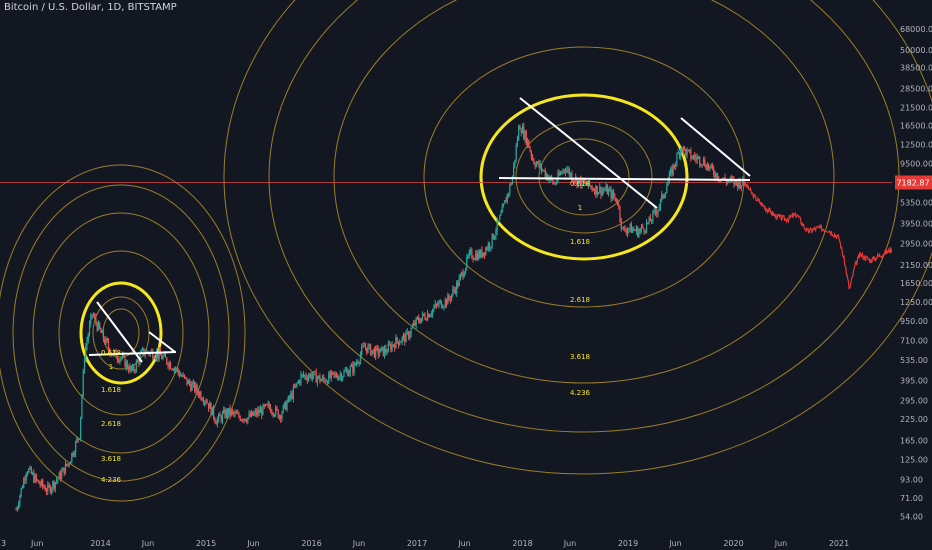 This screenshot has height=550, width=932. Describe the element at coordinates (570, 543) in the screenshot. I see `x-tick-label: Jun` at that location.